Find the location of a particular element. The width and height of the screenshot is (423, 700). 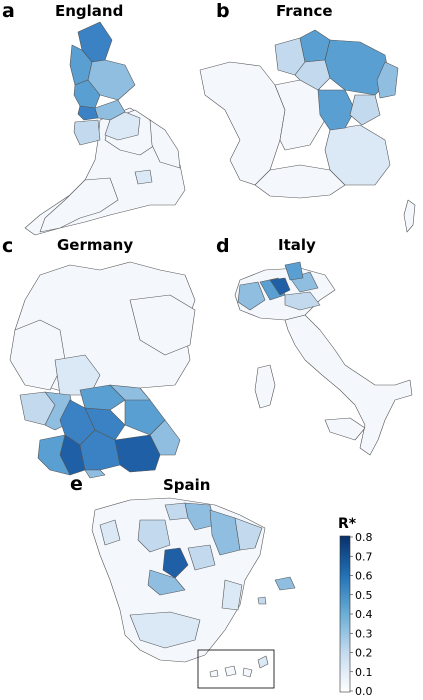

france-region-southeast is located at coordinates (357, 155).